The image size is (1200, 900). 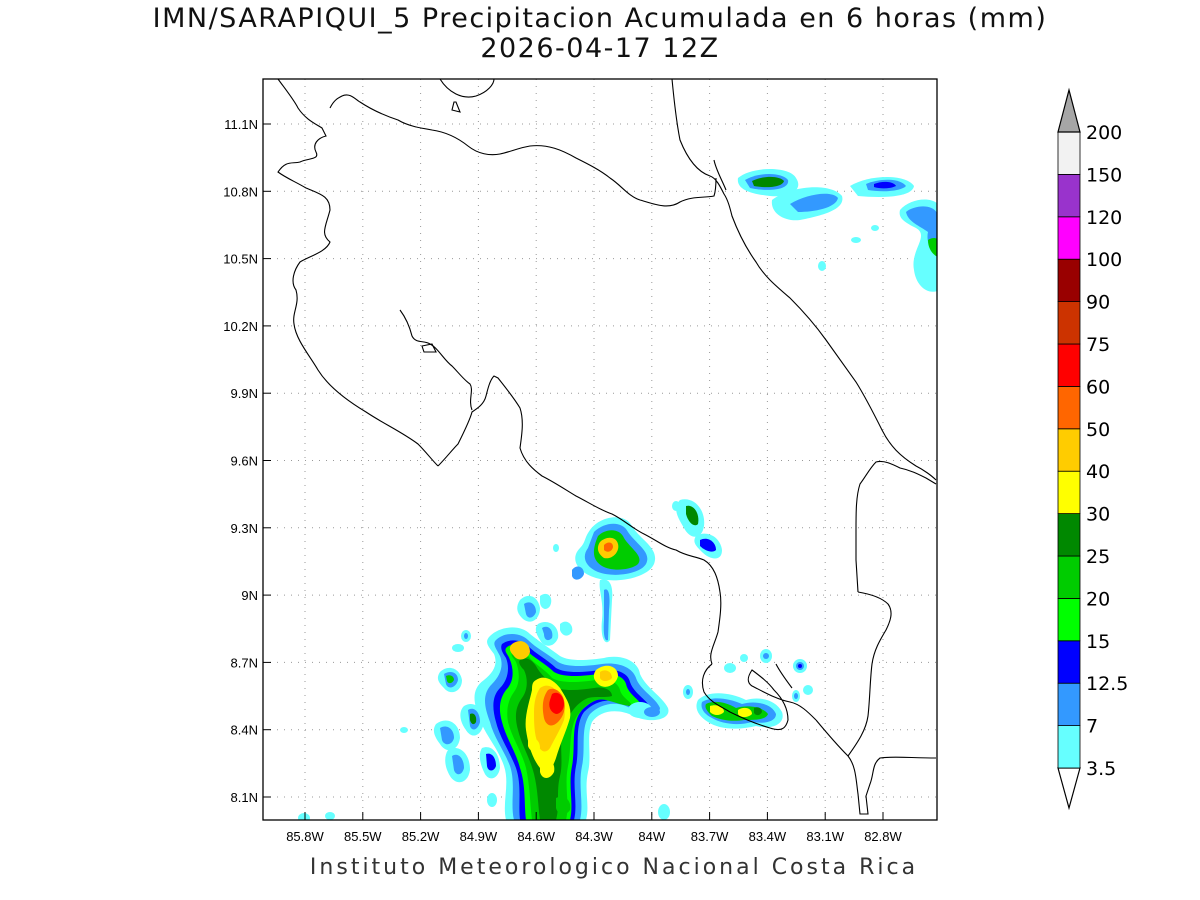 What do you see at coordinates (240, 191) in the screenshot?
I see `lat-tick-label: 10.8N` at bounding box center [240, 191].